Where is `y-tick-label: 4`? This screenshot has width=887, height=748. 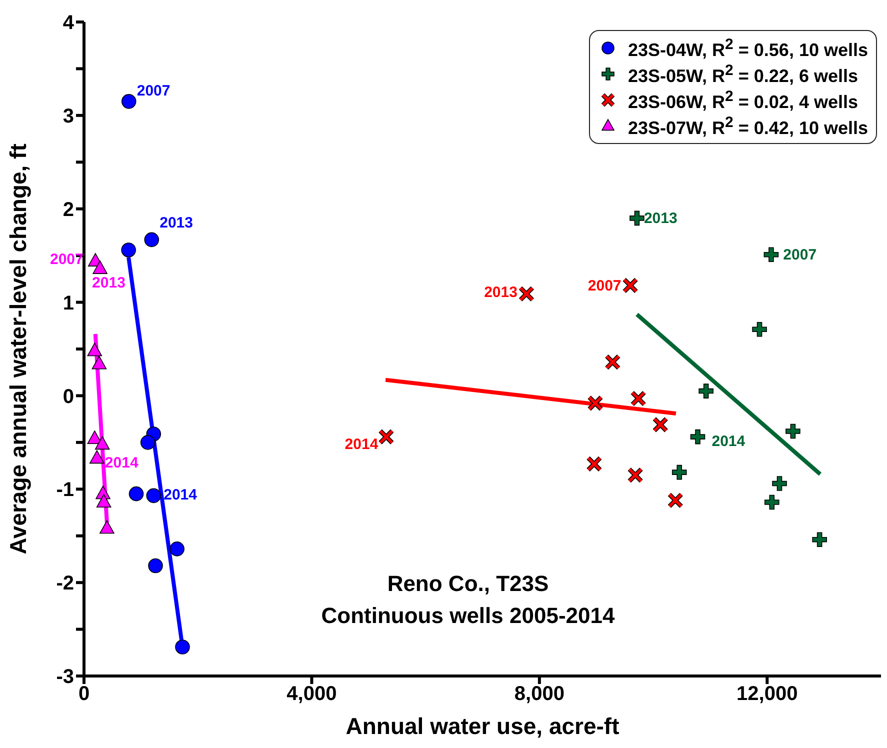 y-tick-label: 4 is located at coordinates (68, 23).